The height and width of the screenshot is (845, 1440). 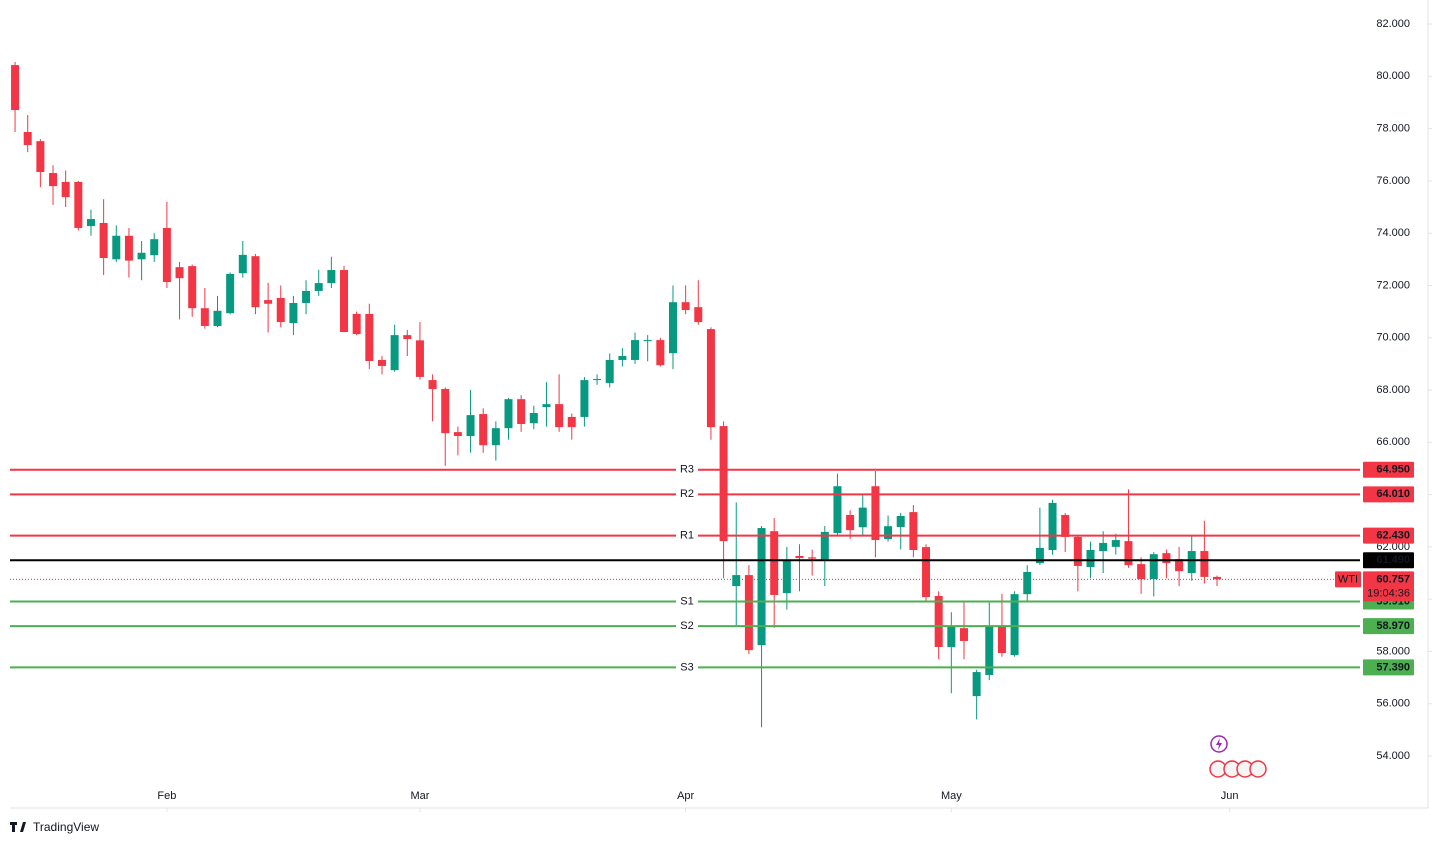 I want to click on y-tick-label: 62.000, so click(x=1393, y=547).